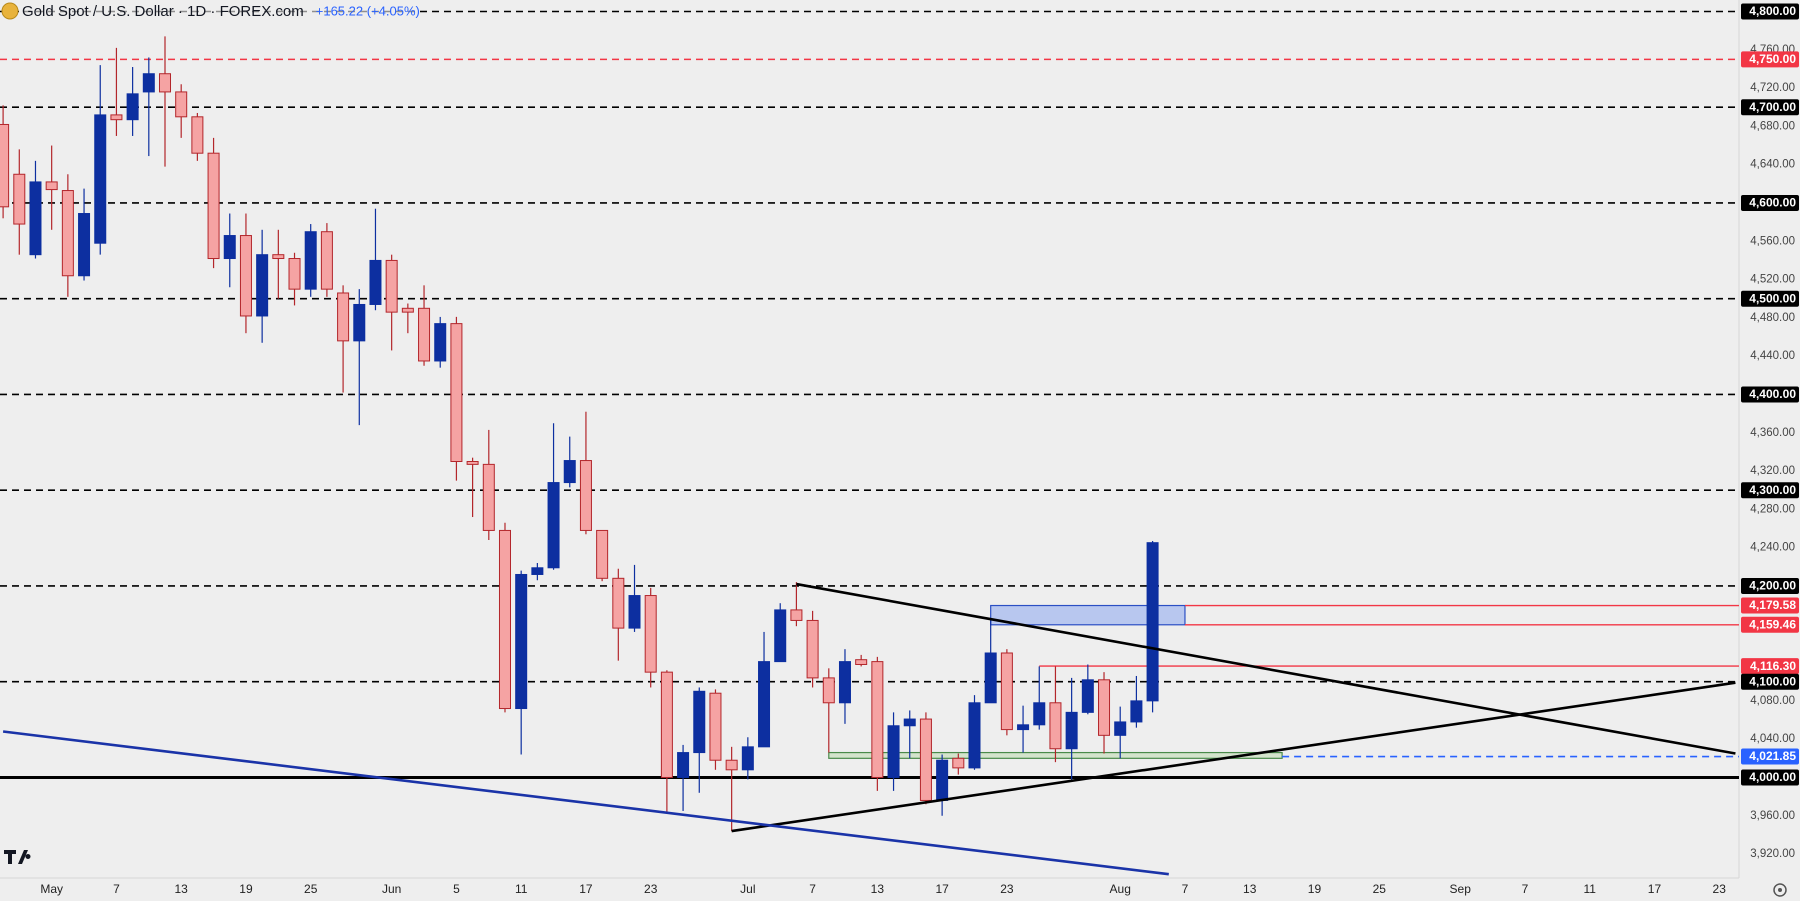 The width and height of the screenshot is (1800, 901). I want to click on settings-icon-dot, so click(1780, 890).